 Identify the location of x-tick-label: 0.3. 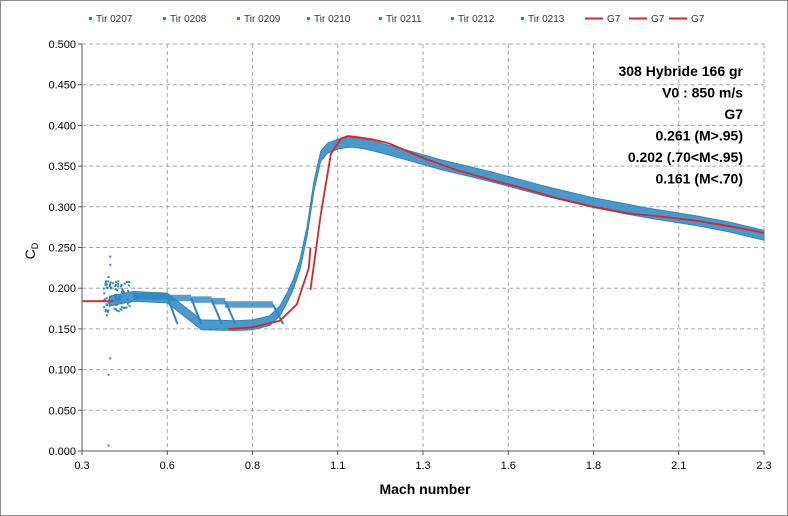
(81, 466).